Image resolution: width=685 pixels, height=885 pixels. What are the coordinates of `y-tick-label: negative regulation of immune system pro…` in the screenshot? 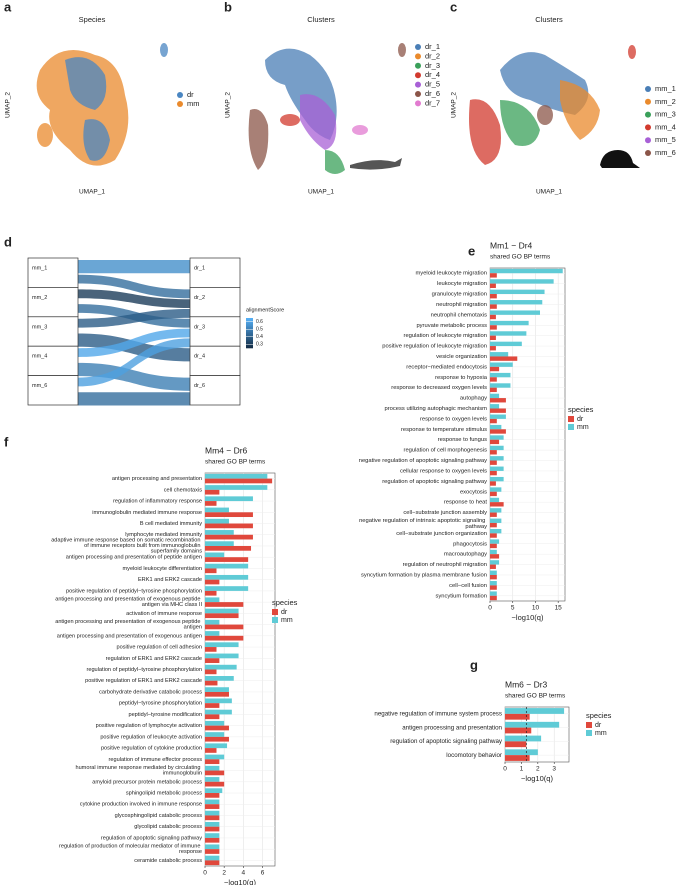 It's located at (438, 714).